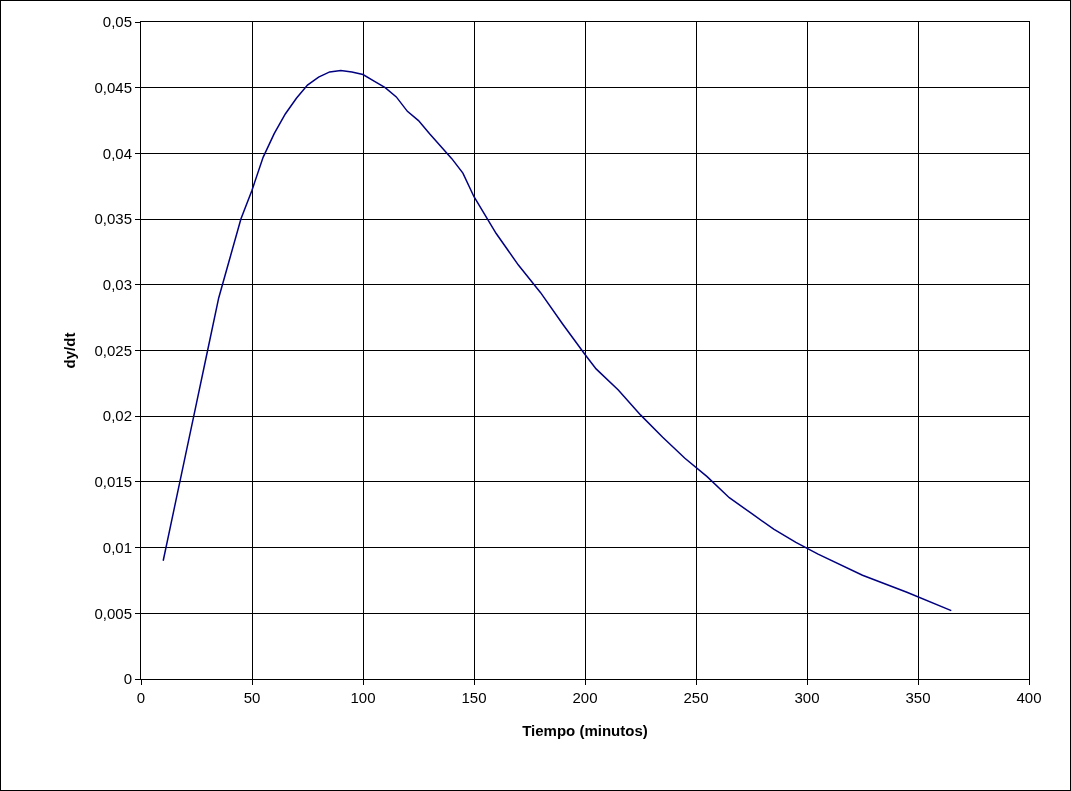 The height and width of the screenshot is (791, 1071). What do you see at coordinates (1029, 697) in the screenshot?
I see `x-tick-label: 400` at bounding box center [1029, 697].